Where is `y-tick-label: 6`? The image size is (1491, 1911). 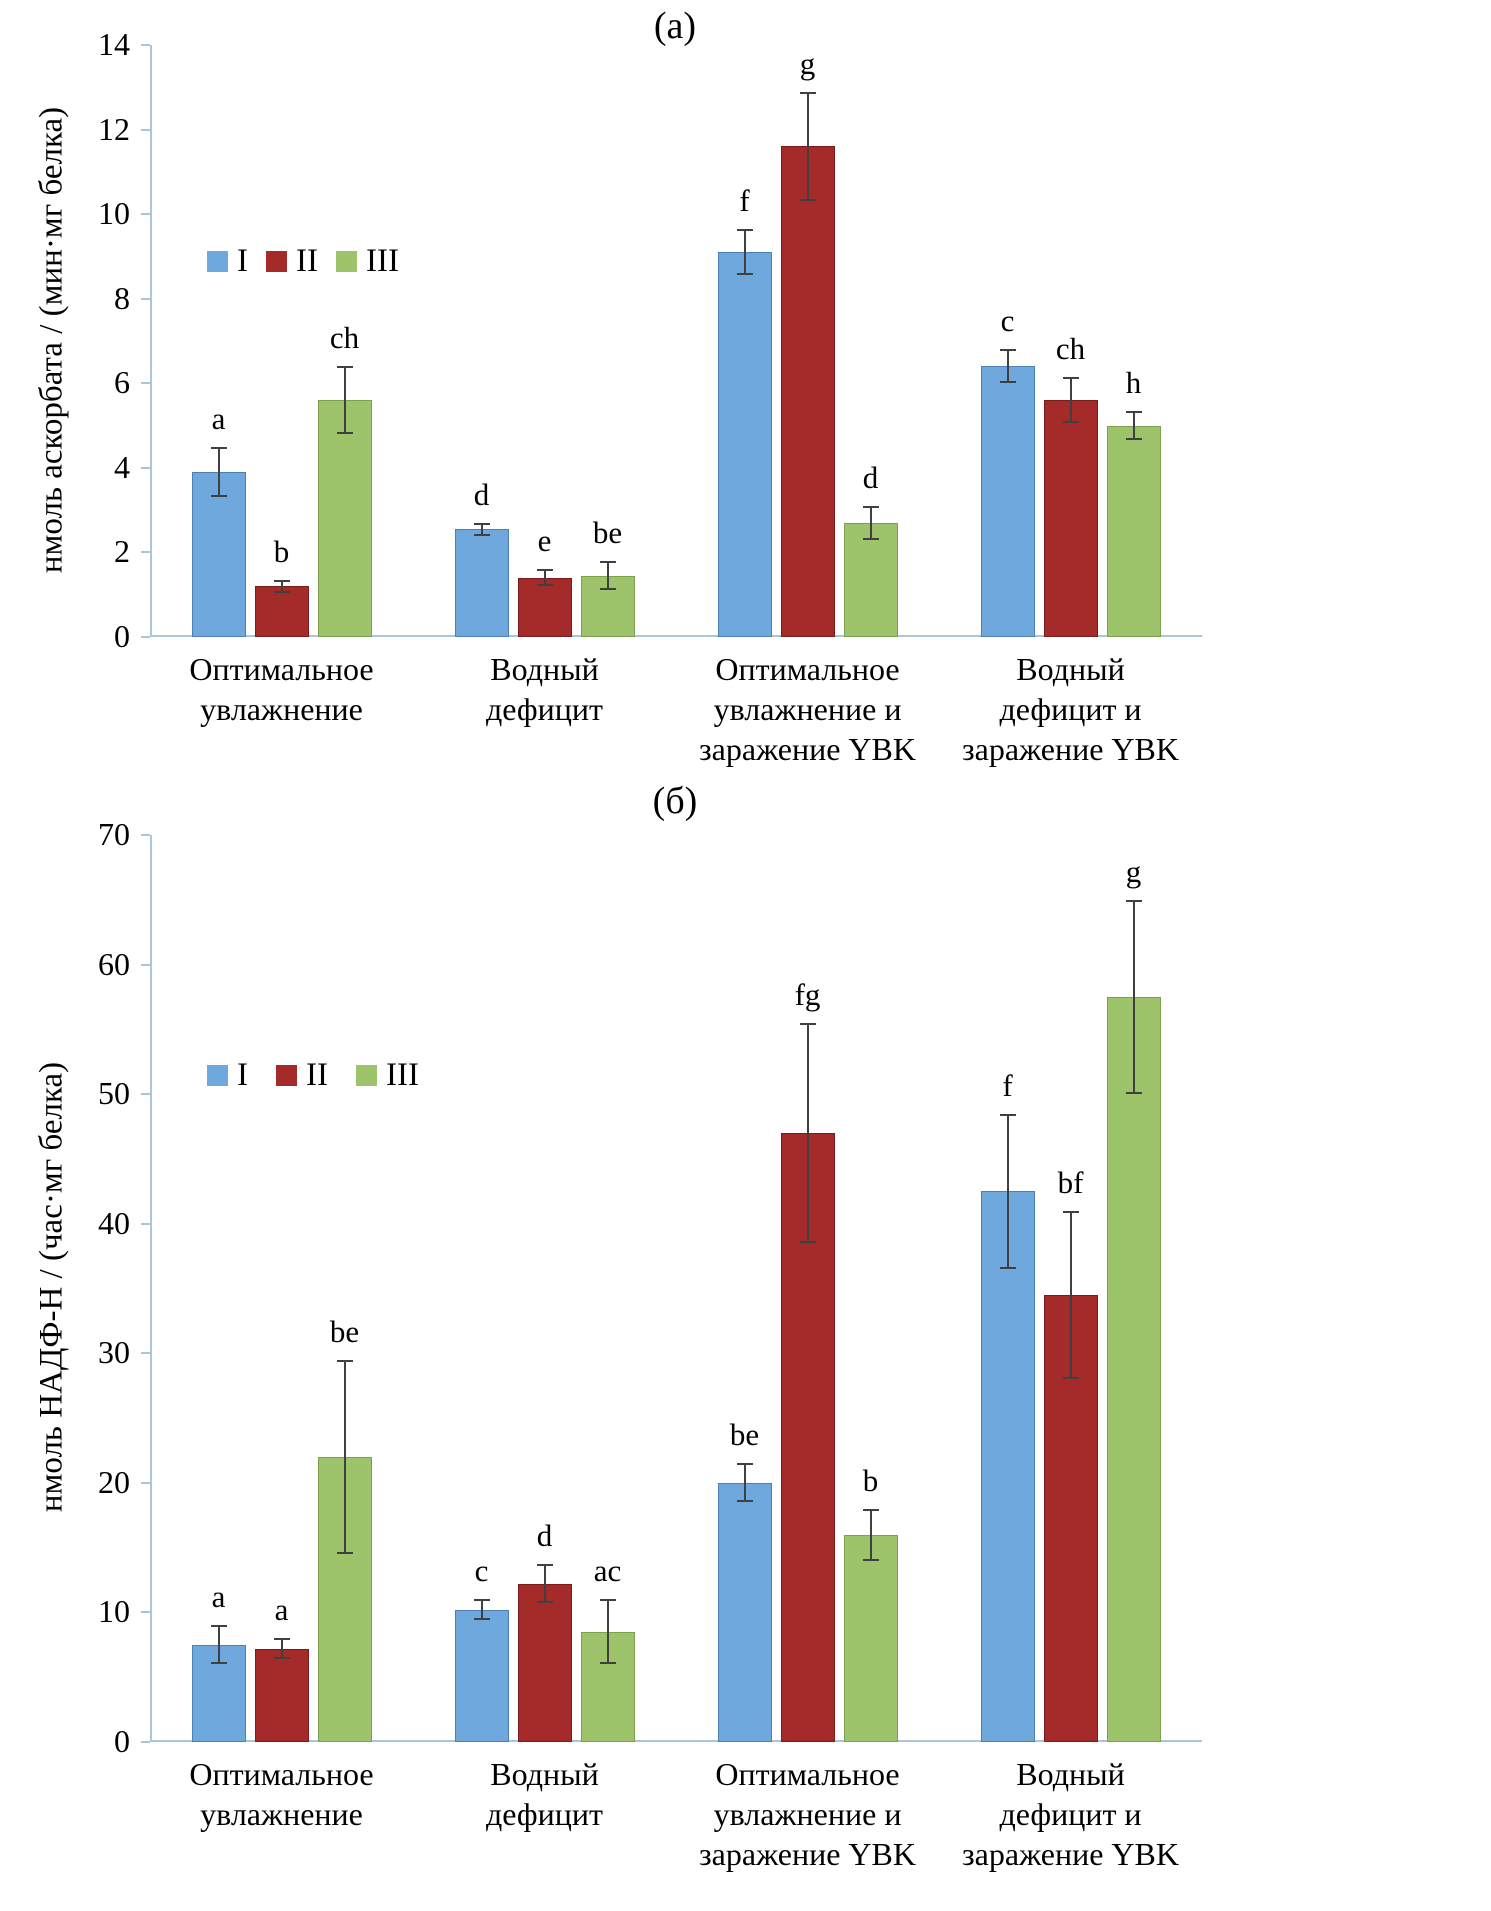
y-tick-label: 6 is located at coordinates (122, 382).